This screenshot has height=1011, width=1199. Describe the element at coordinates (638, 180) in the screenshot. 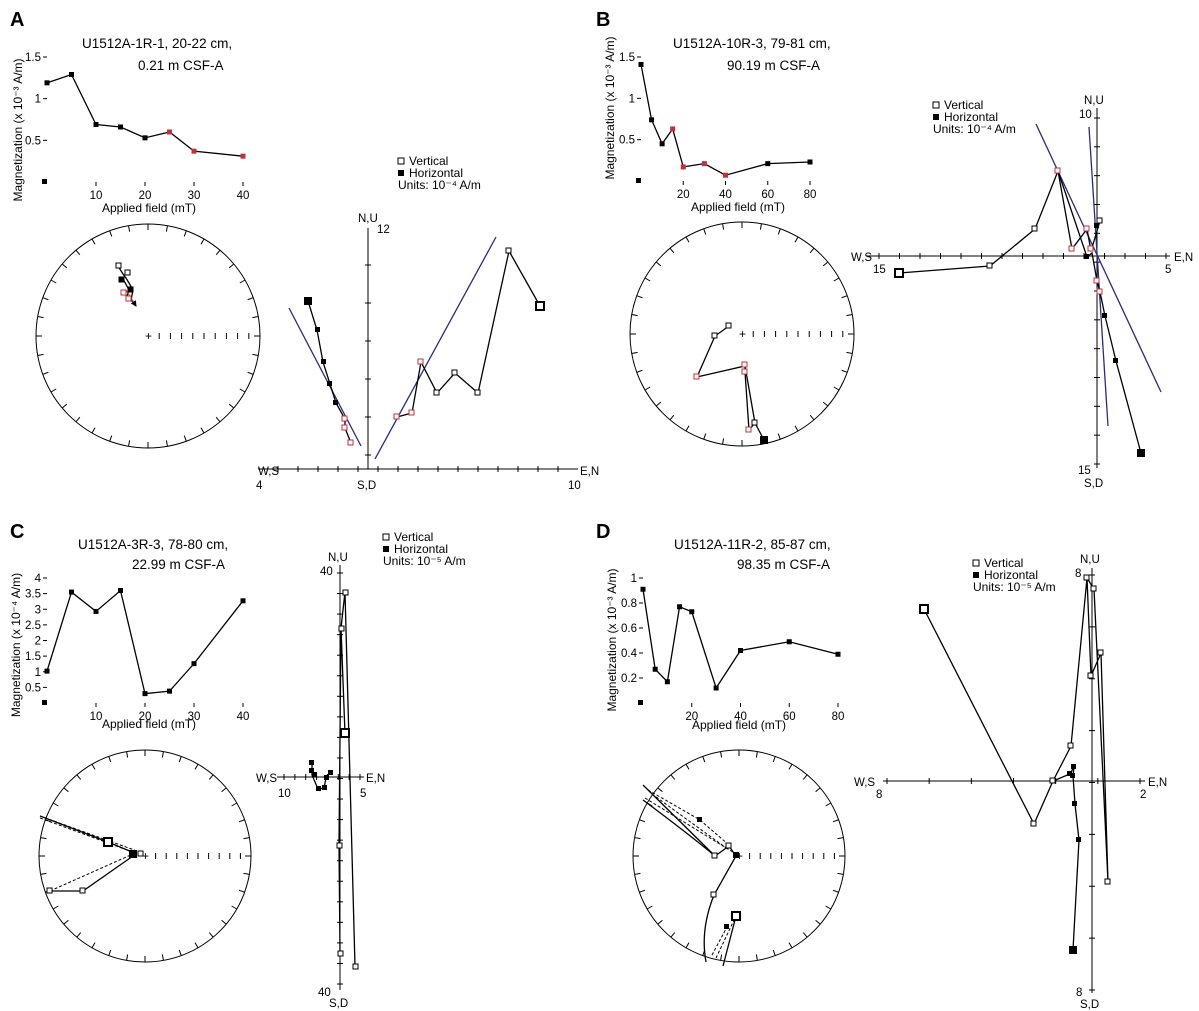

I see `origin-marker` at that location.